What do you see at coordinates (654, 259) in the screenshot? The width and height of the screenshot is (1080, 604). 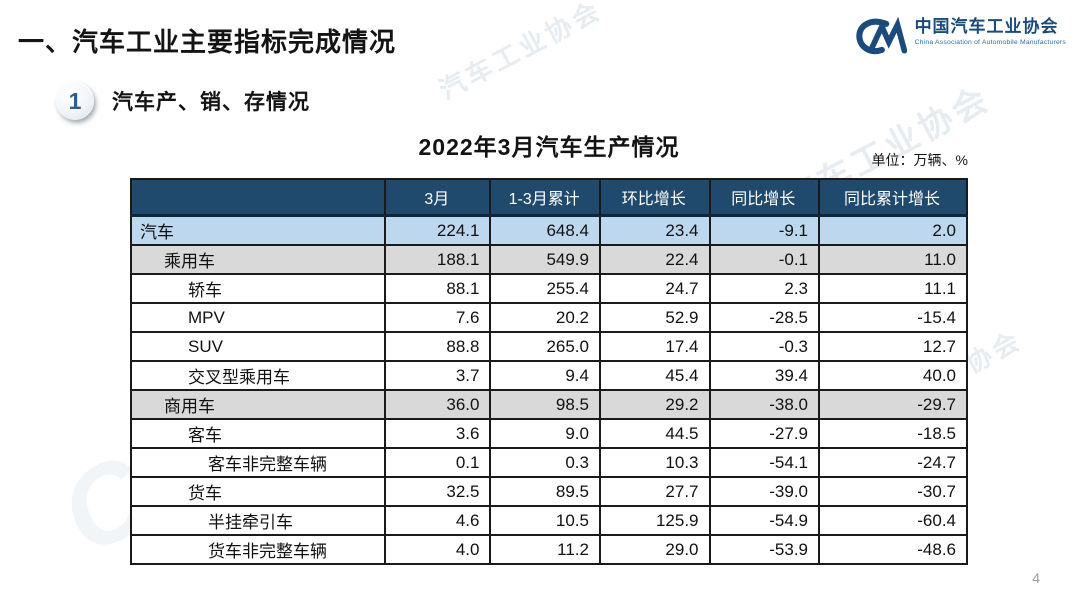 I see `row-value: 22.4` at bounding box center [654, 259].